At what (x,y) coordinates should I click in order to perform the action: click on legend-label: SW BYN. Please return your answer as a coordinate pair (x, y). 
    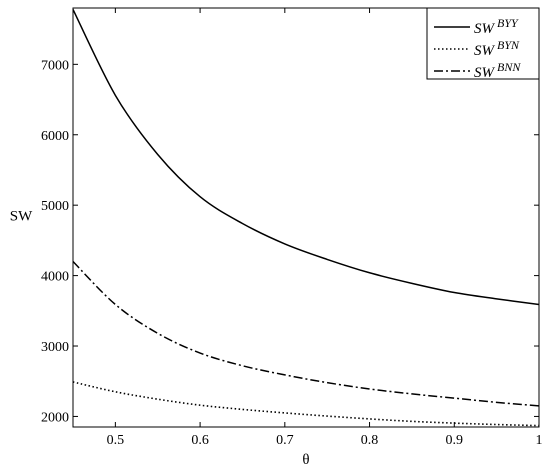
    Looking at the image, I should click on (497, 48).